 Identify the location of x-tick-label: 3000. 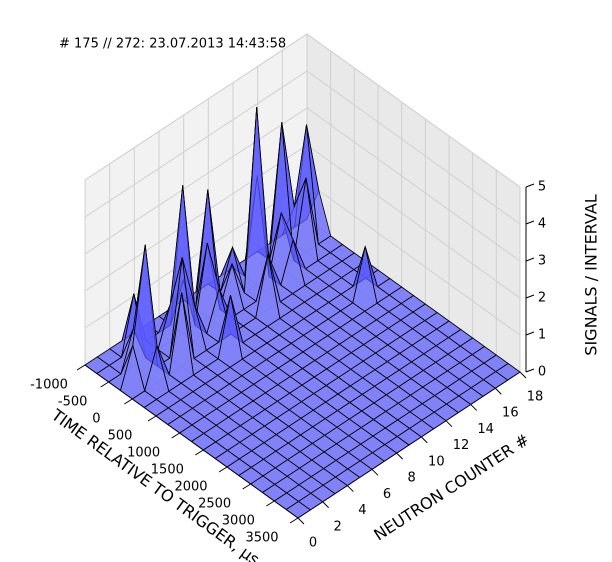
(238, 521).